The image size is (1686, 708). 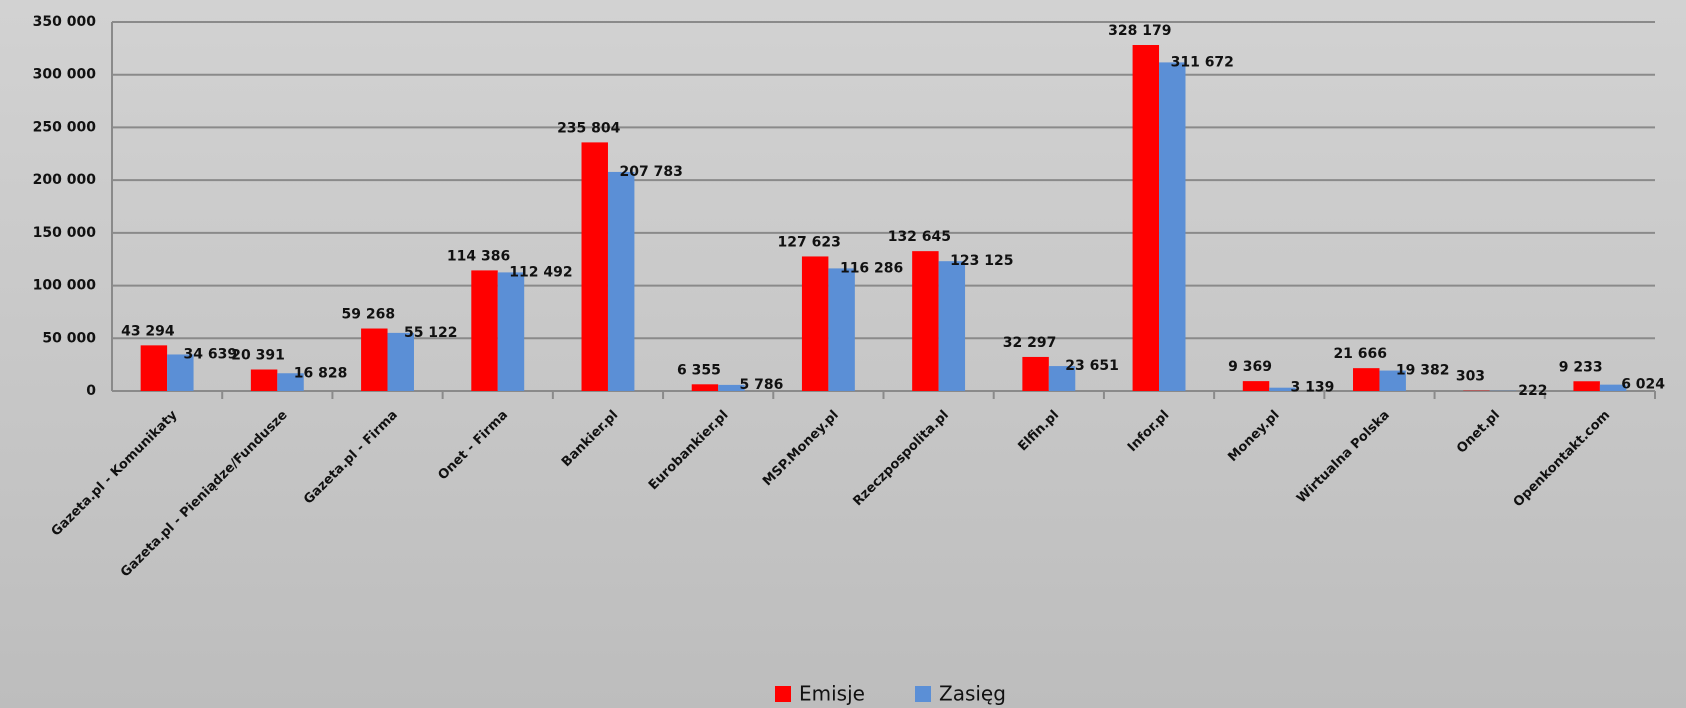 I want to click on value-label: 207 783, so click(x=651, y=172).